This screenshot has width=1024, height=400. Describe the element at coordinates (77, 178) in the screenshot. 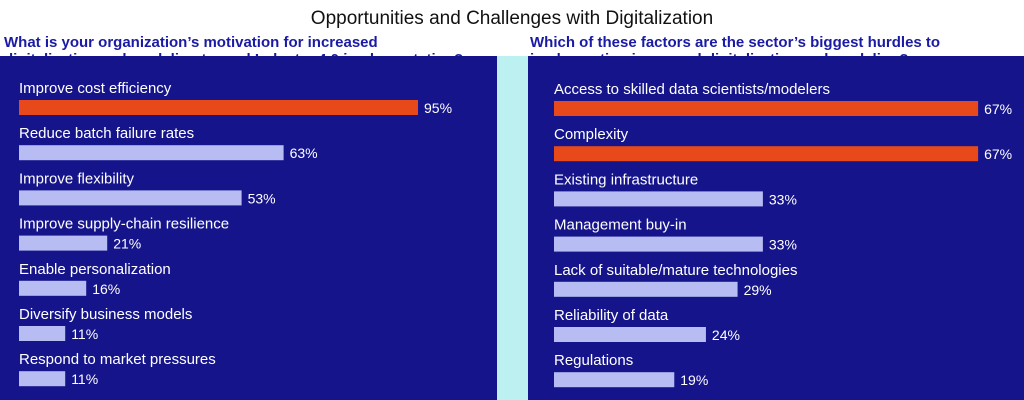

I see `category-label: Improve flexibility` at that location.